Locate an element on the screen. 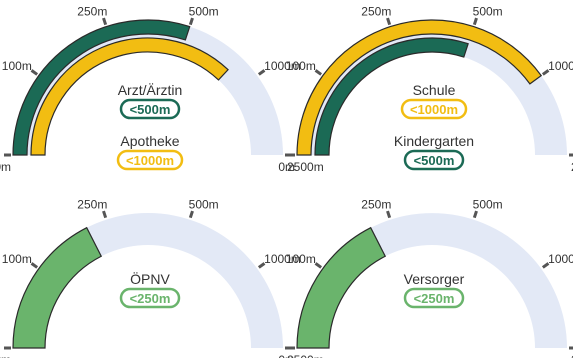  category-label: Versorger is located at coordinates (434, 279).